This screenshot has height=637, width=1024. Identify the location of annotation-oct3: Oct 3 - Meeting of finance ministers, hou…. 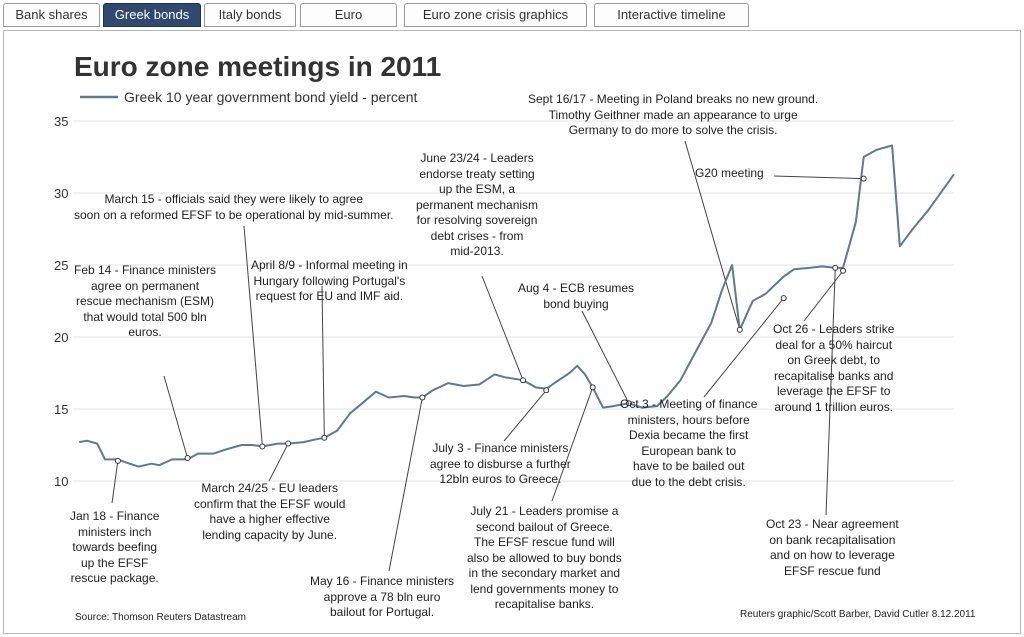
(689, 443).